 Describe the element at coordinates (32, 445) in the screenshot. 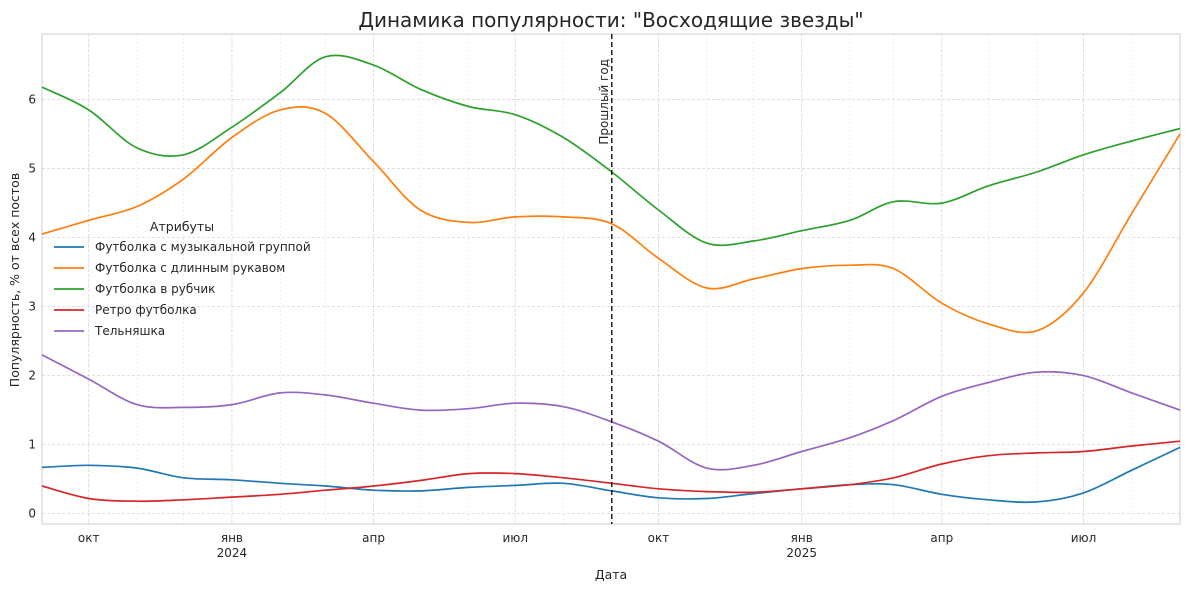

I see `y-tick-label: 1` at that location.